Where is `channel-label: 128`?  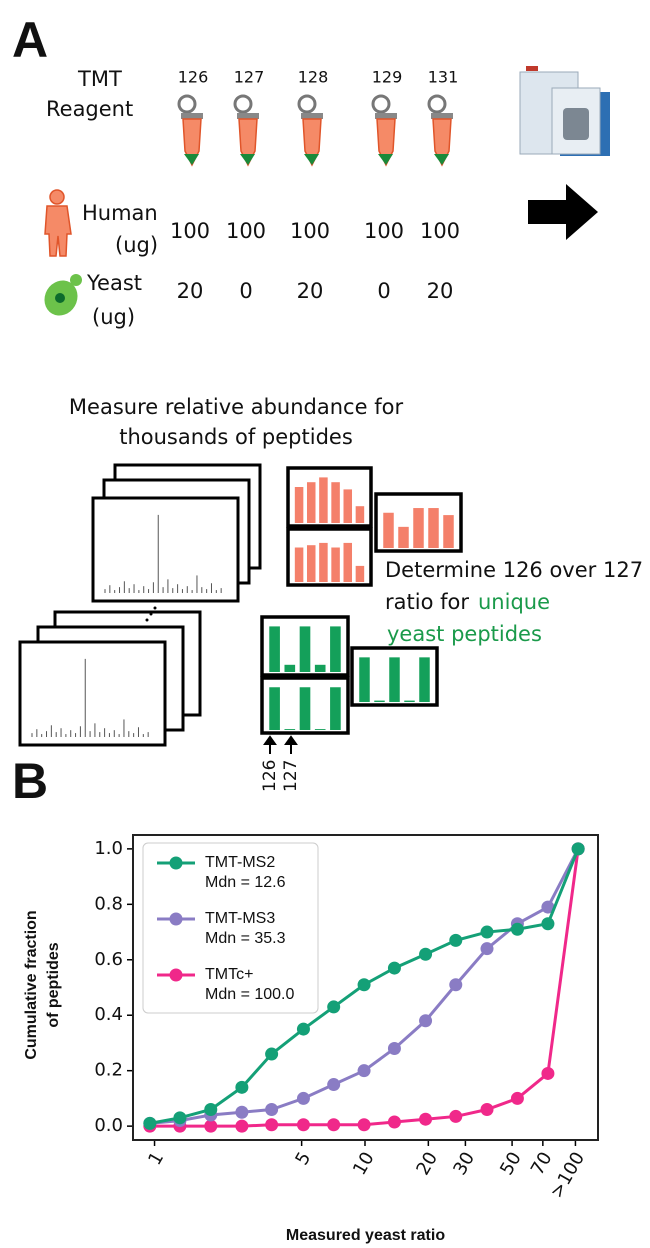
channel-label: 128 is located at coordinates (313, 77).